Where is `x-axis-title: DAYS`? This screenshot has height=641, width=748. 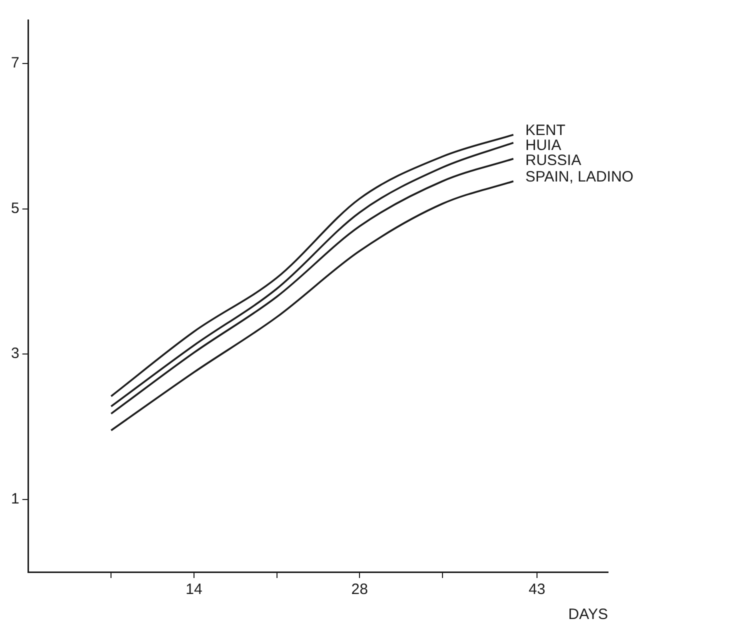 x-axis-title: DAYS is located at coordinates (588, 615).